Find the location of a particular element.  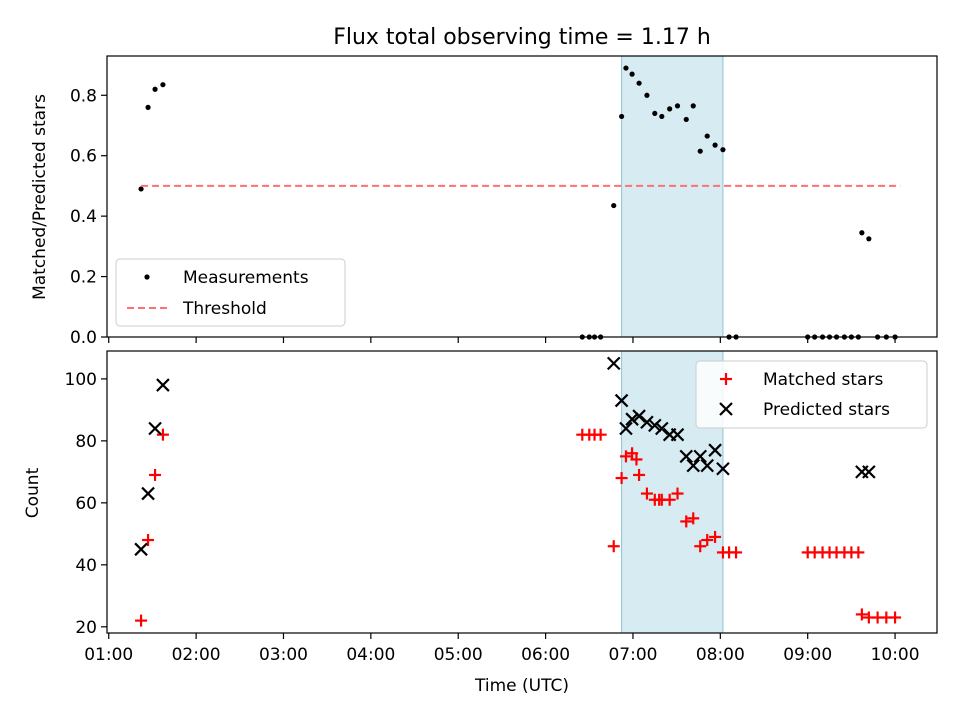

bottom-legend: Matched stars Predicted stars is located at coordinates (811, 394).